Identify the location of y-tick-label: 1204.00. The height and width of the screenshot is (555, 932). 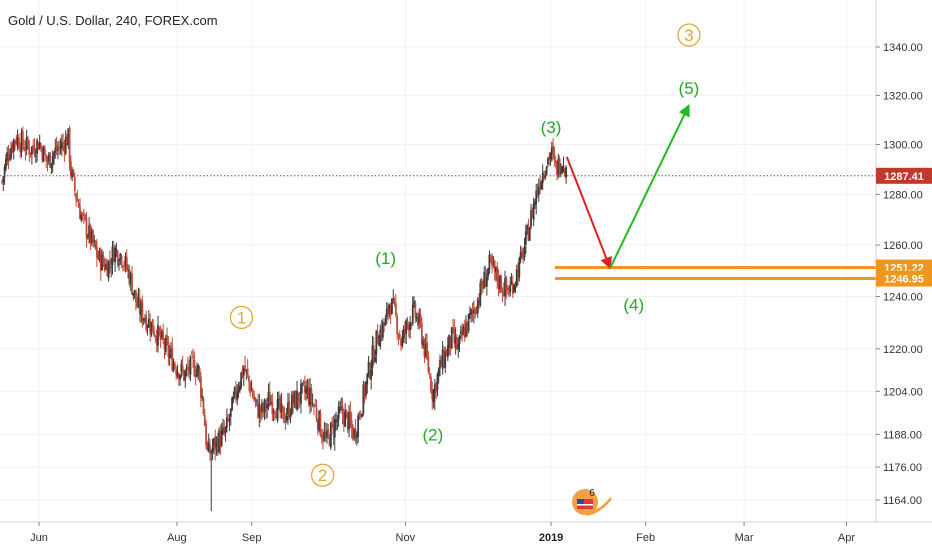
(903, 392).